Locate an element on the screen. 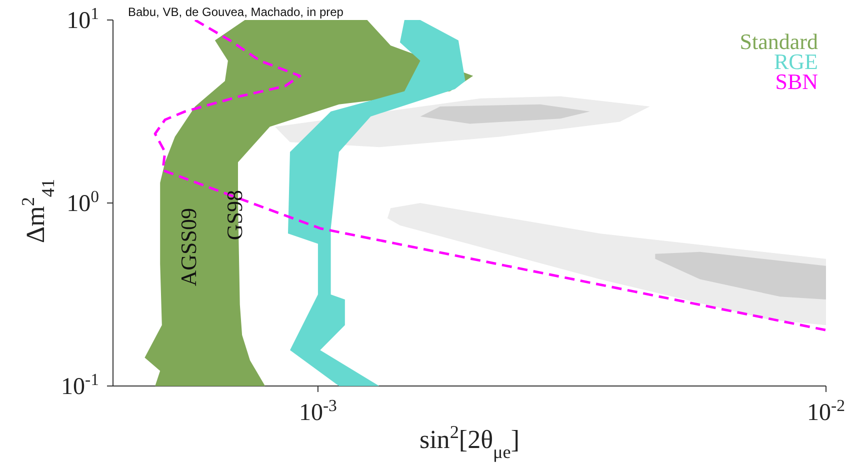 The height and width of the screenshot is (464, 852). annotation: AGSS09 is located at coordinates (188, 247).